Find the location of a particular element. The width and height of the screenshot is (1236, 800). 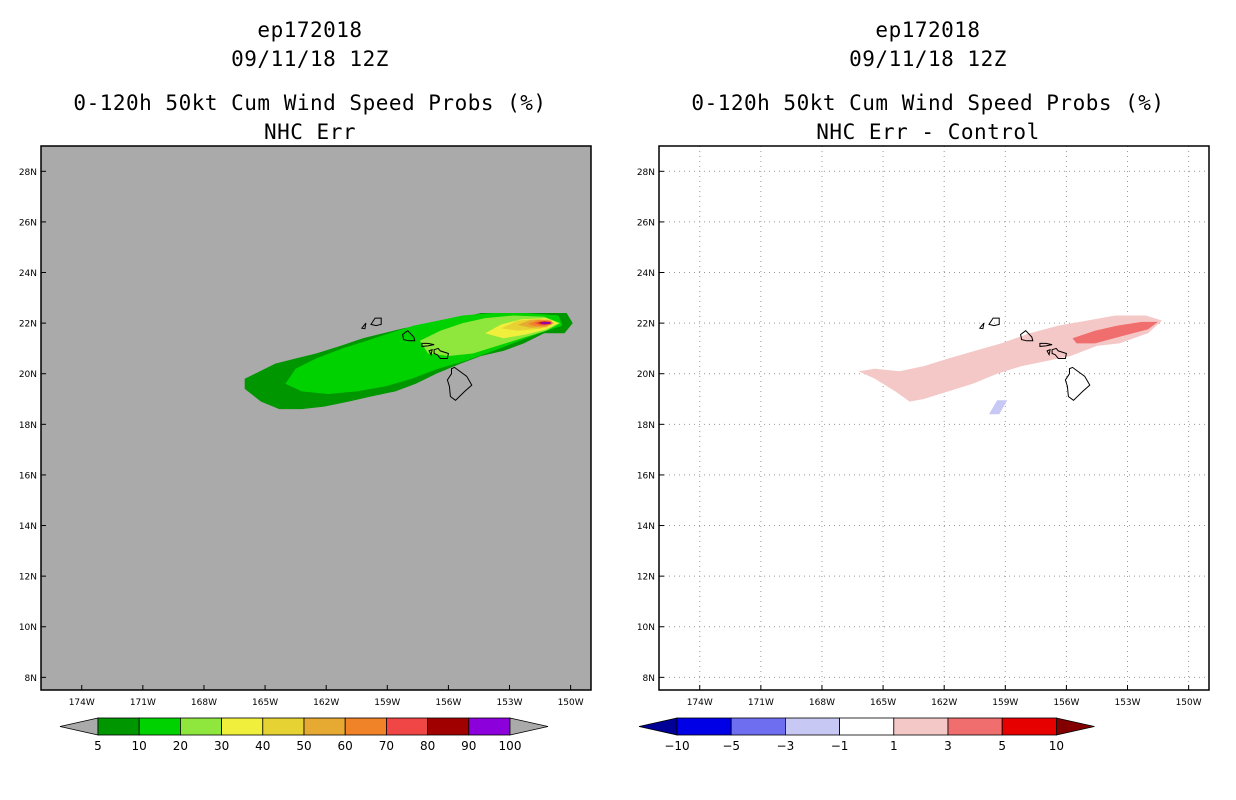

right-y-tick-label: 16N is located at coordinates (646, 476).